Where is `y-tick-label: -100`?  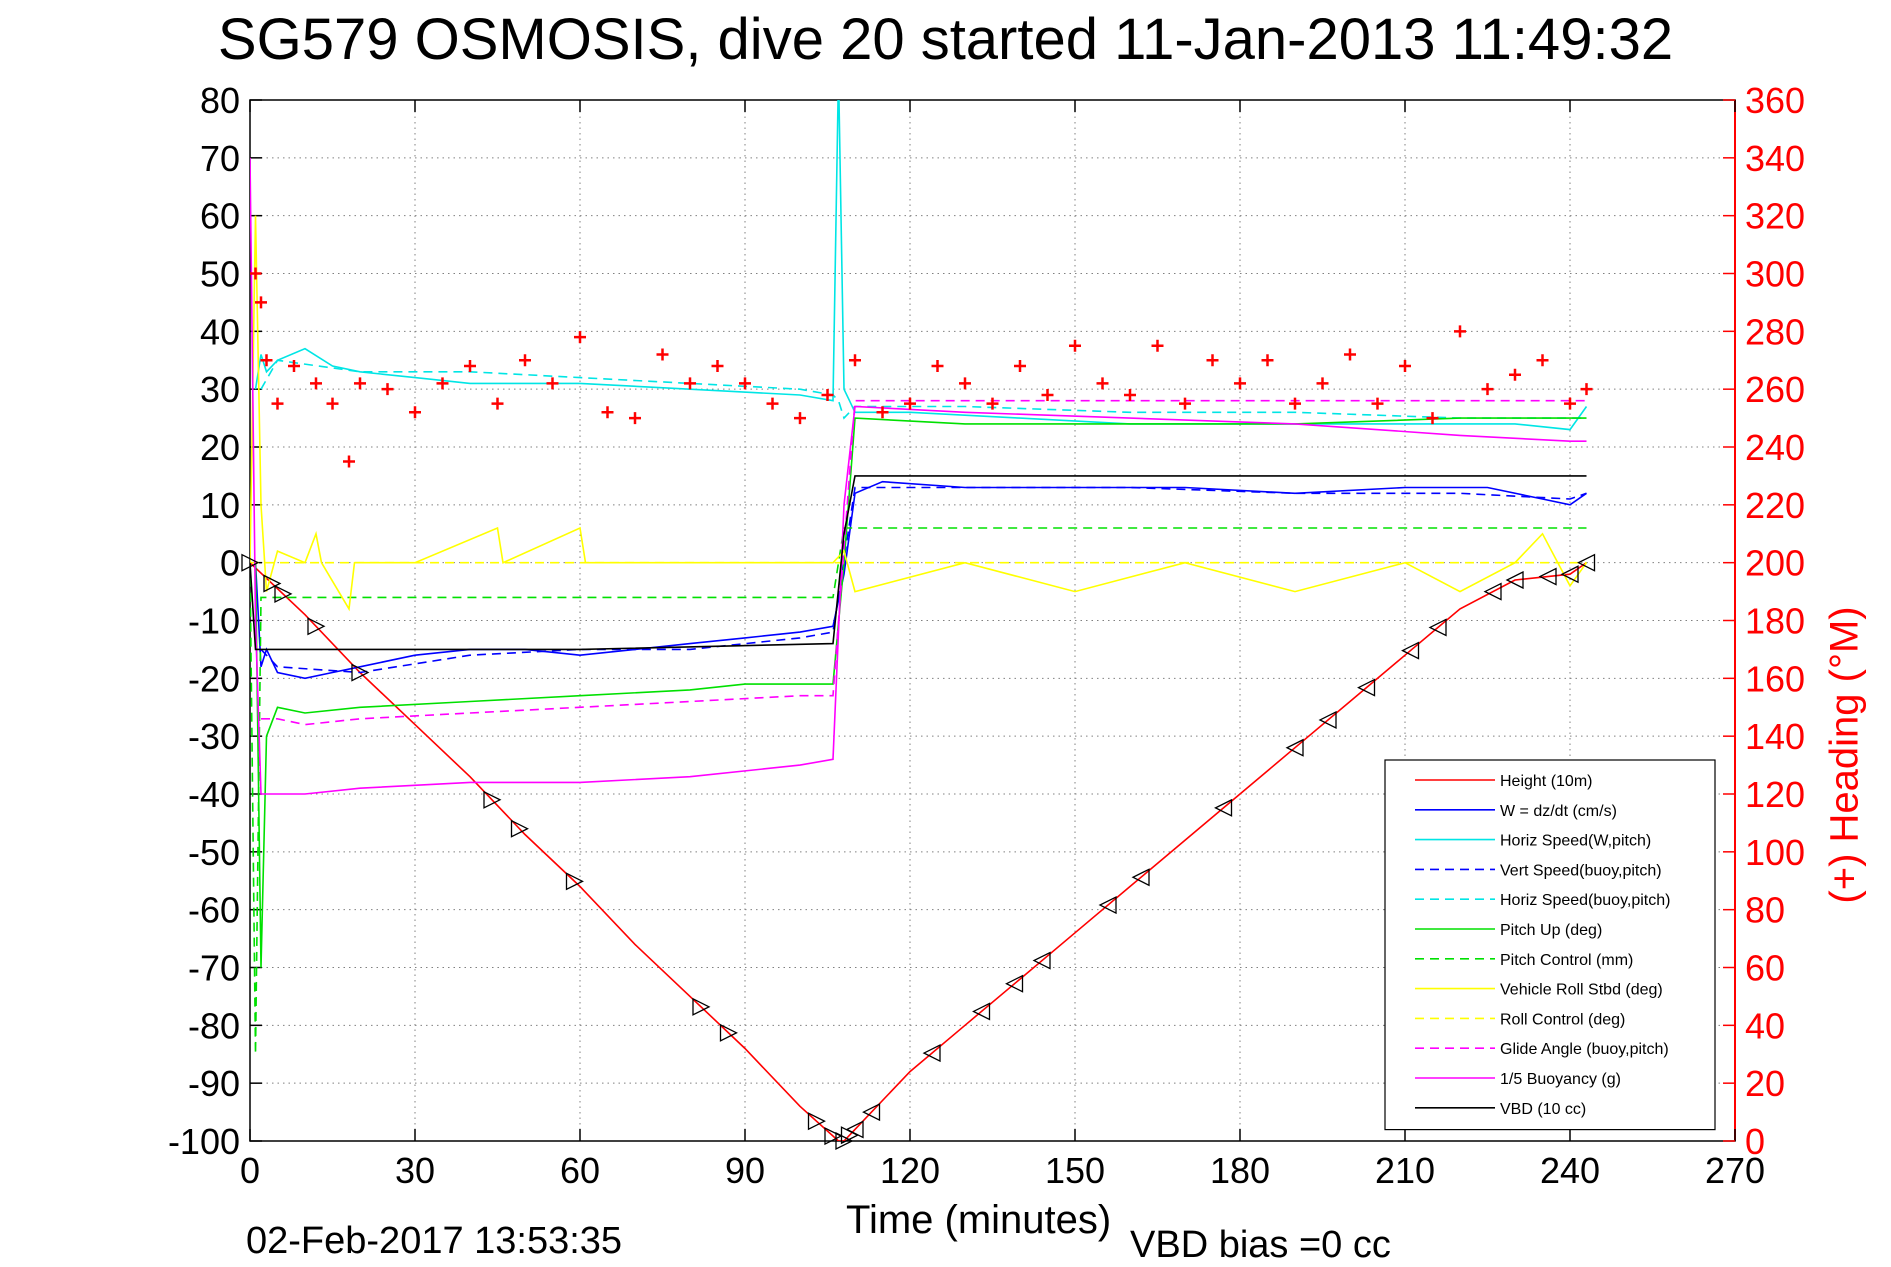 y-tick-label: -100 is located at coordinates (204, 1141).